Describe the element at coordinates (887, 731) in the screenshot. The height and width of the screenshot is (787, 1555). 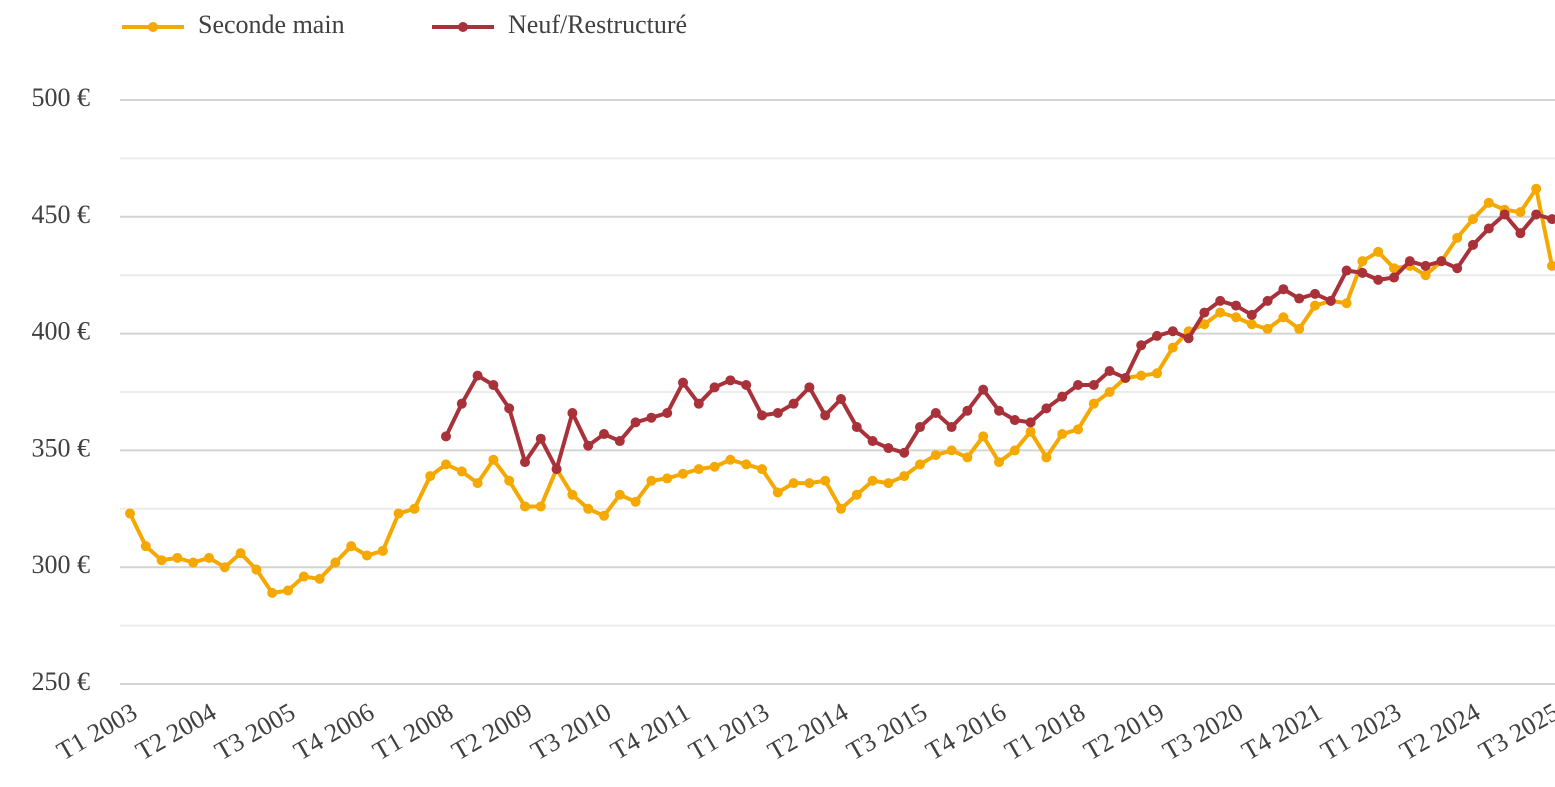
I see `x-tick-label: T3 2015` at that location.